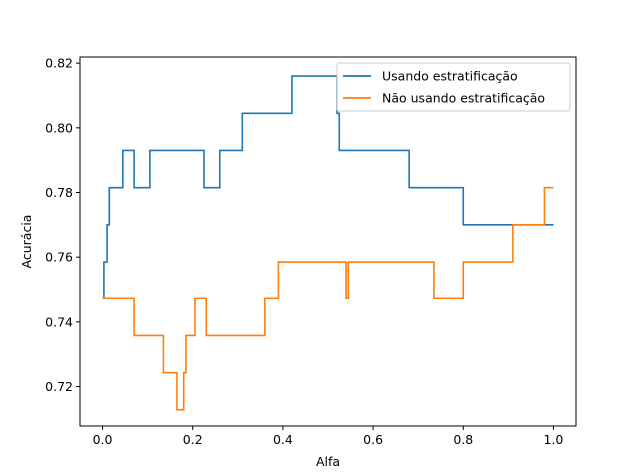  Describe the element at coordinates (103, 439) in the screenshot. I see `x-tick-label: 0.0` at that location.